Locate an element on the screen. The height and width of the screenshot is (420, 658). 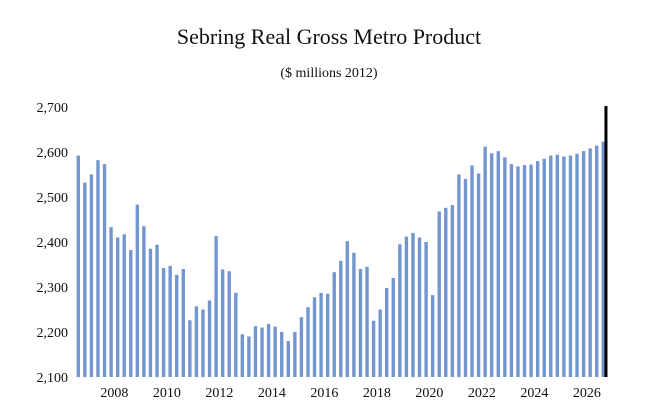
y-tick-label: 2,200 is located at coordinates (53, 333).